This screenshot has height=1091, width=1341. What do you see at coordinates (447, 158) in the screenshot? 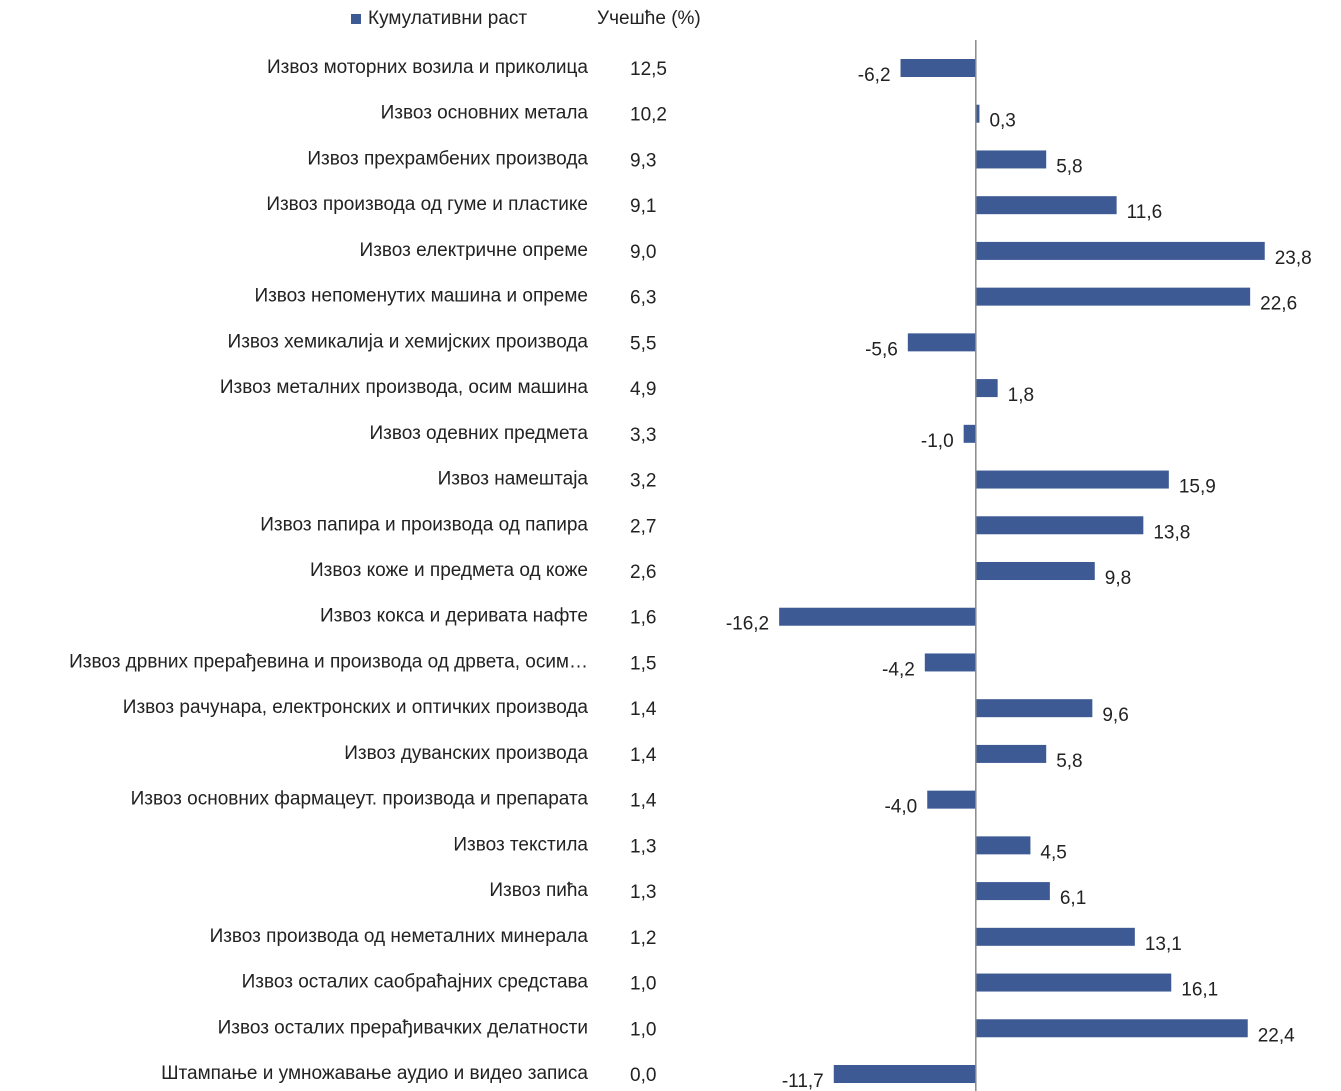
I see `category-label: Извоз прехрамбених производа` at bounding box center [447, 158].